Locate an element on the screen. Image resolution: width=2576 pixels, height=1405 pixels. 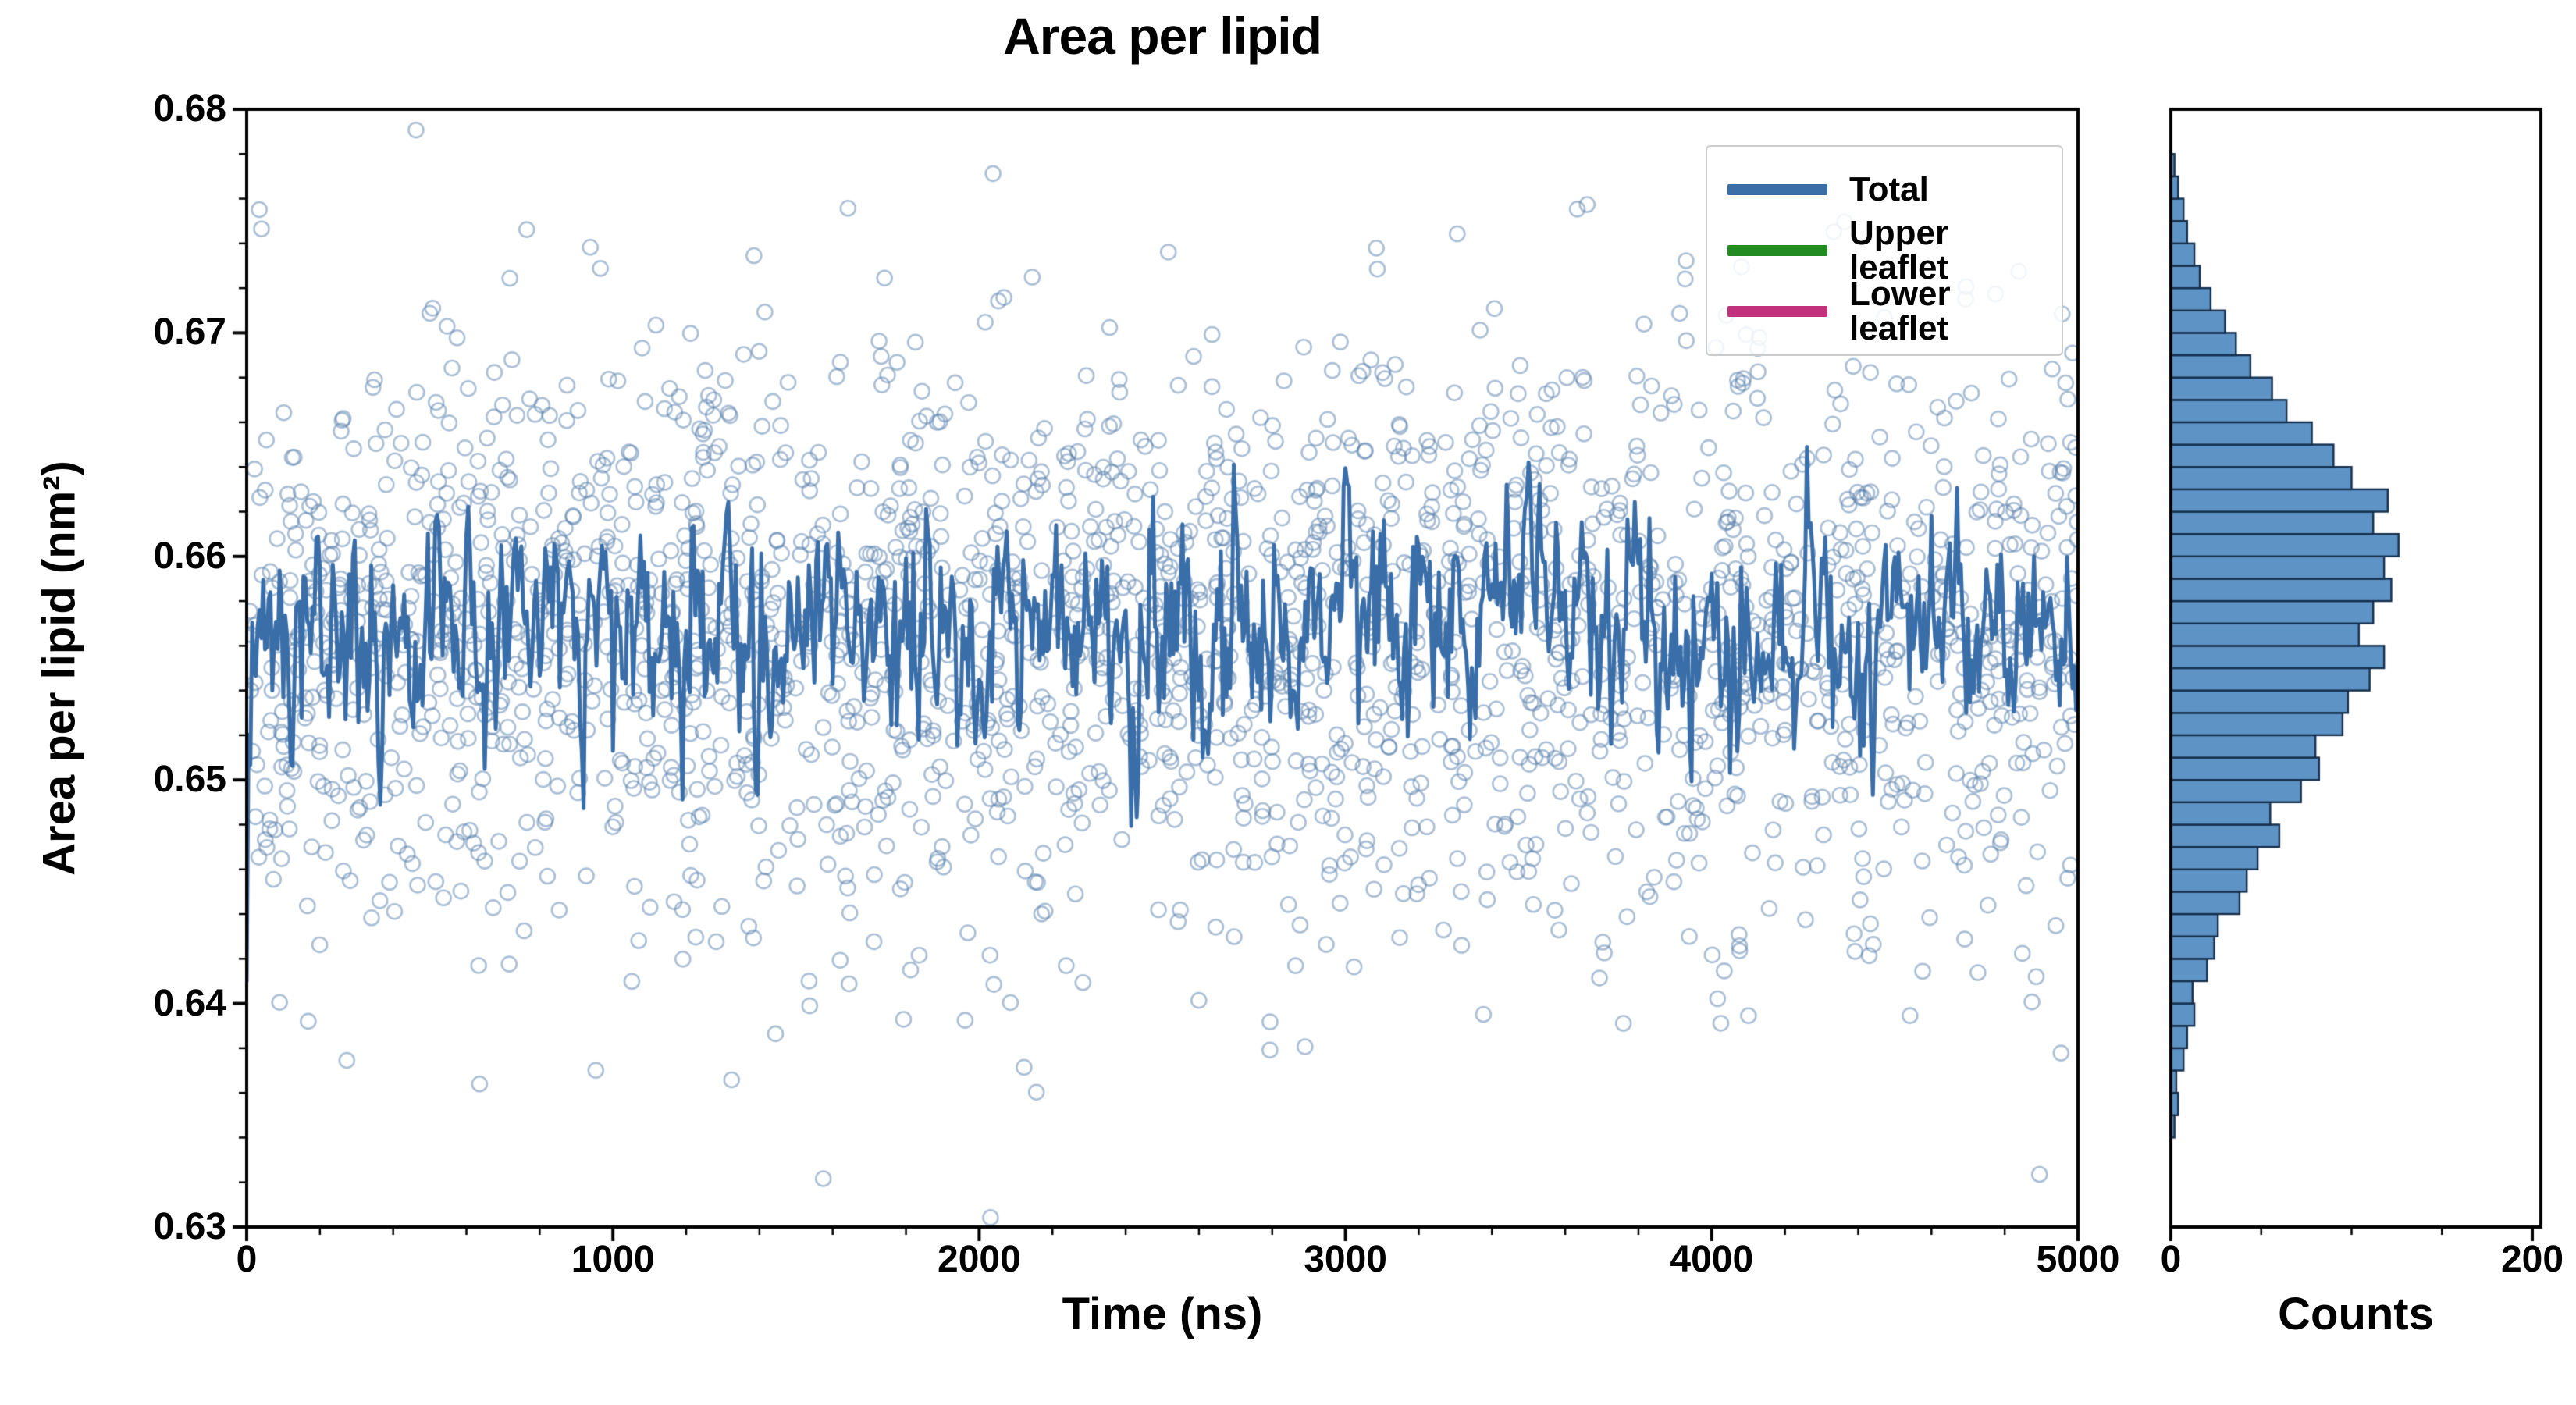
legend: Total Upper leaflet Lower leaflet is located at coordinates (1884, 251).